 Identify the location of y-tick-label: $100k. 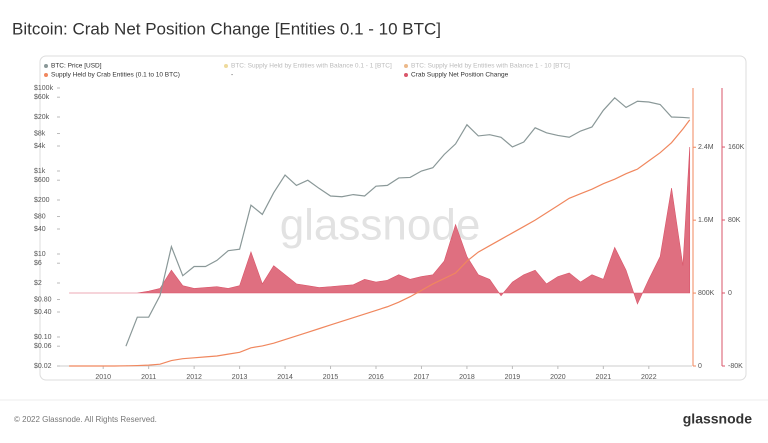
(44, 88).